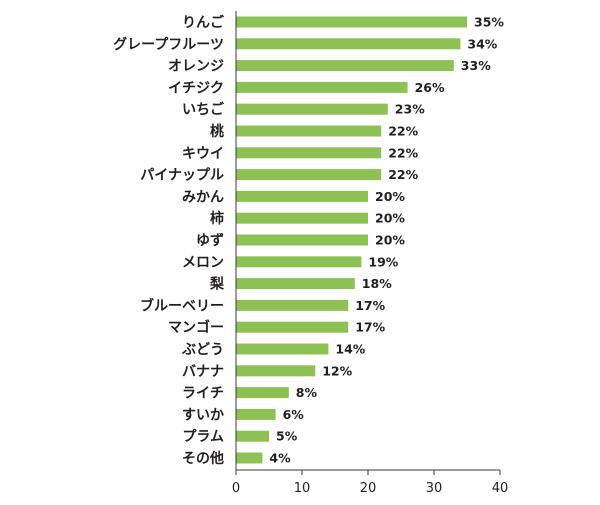 The height and width of the screenshot is (505, 600). Describe the element at coordinates (203, 394) in the screenshot. I see `category-label: ライチ` at that location.